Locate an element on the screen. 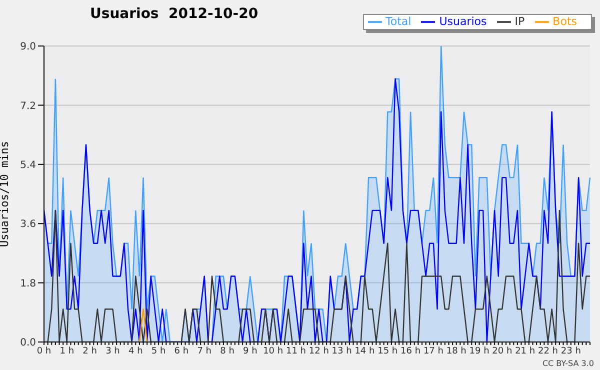 This screenshot has height=370, width=600. legend-label: Total is located at coordinates (399, 21).